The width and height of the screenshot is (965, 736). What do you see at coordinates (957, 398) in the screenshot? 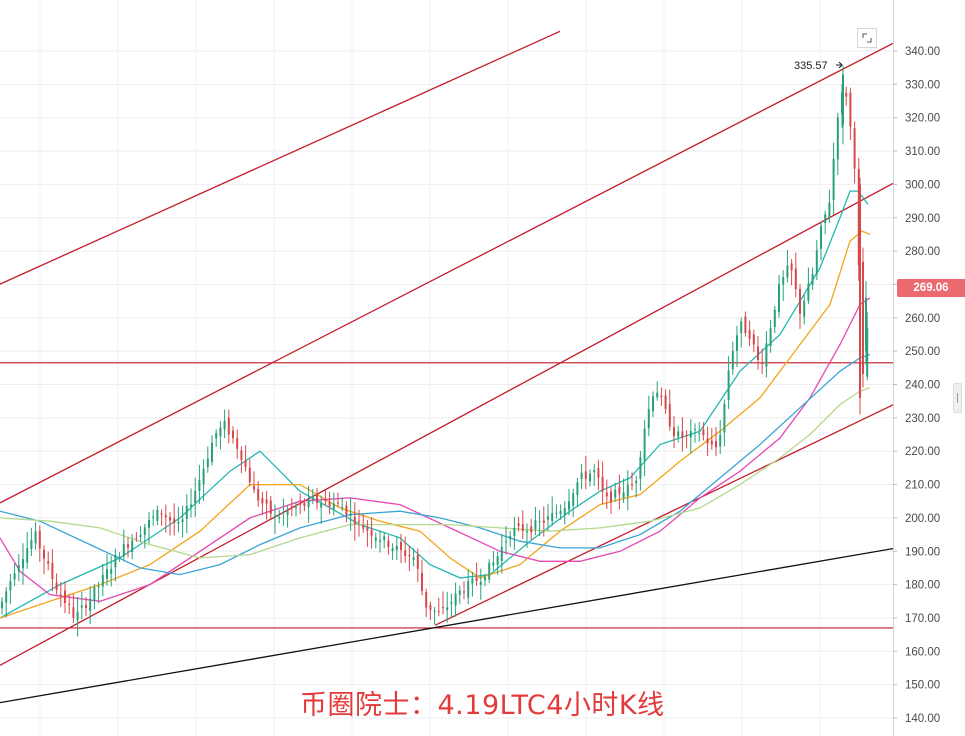
I see `scroll-handle` at bounding box center [957, 398].